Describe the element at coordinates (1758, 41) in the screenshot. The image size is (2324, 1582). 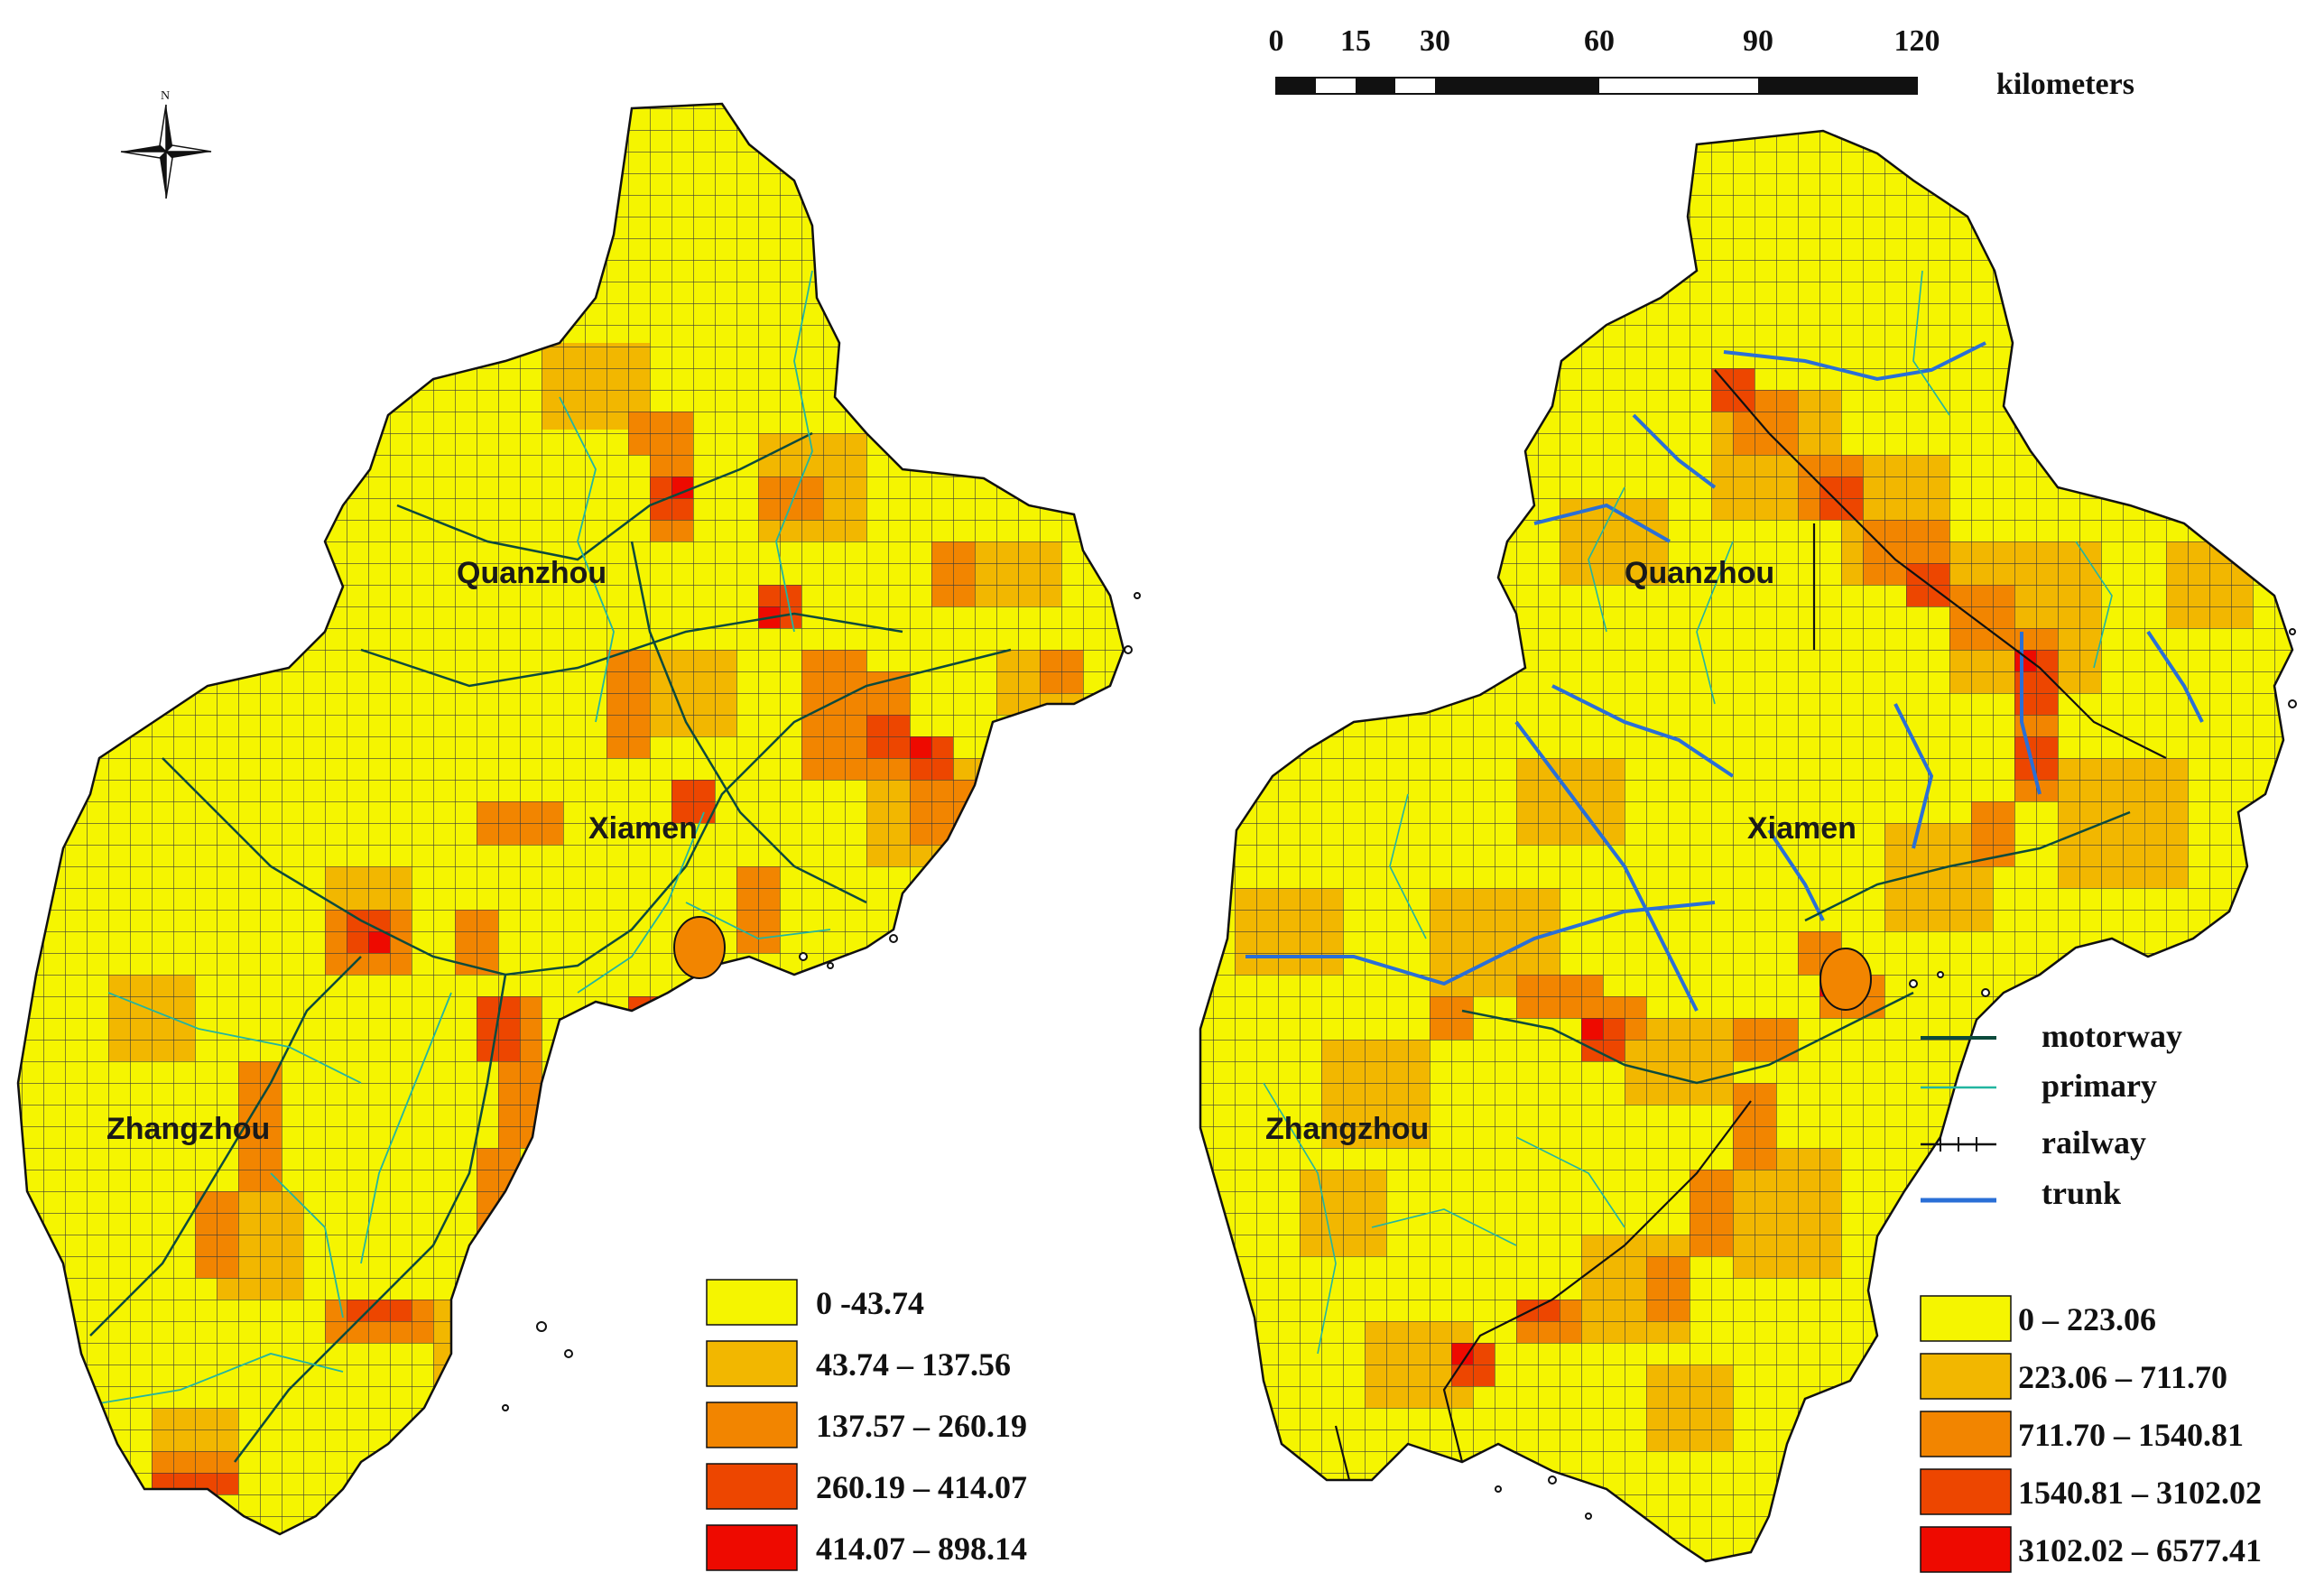
I see `scale-tick-90: 90` at that location.